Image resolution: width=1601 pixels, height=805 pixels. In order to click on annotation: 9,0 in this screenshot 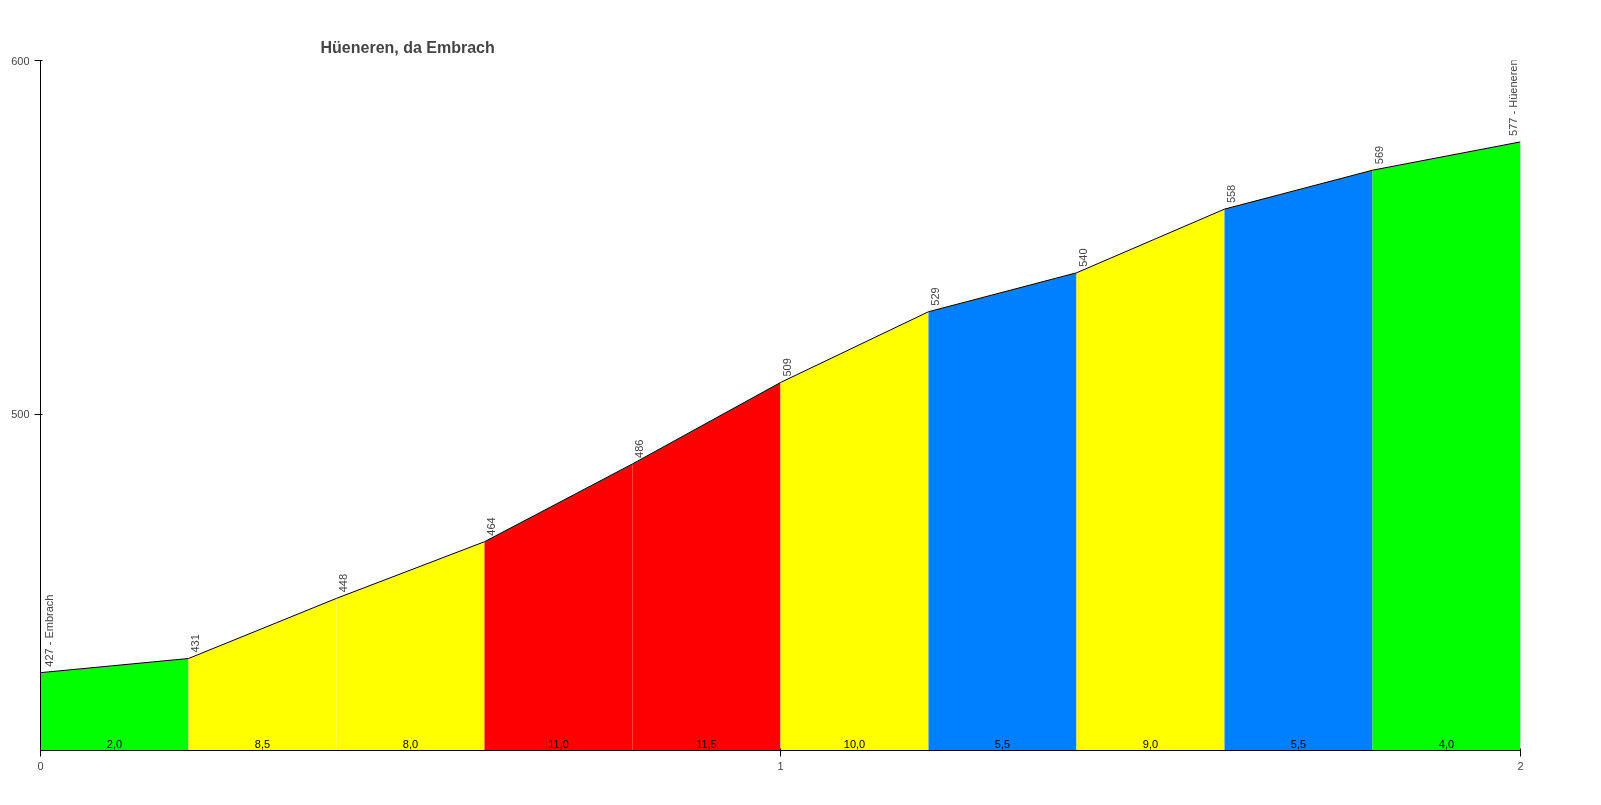, I will do `click(1150, 743)`.